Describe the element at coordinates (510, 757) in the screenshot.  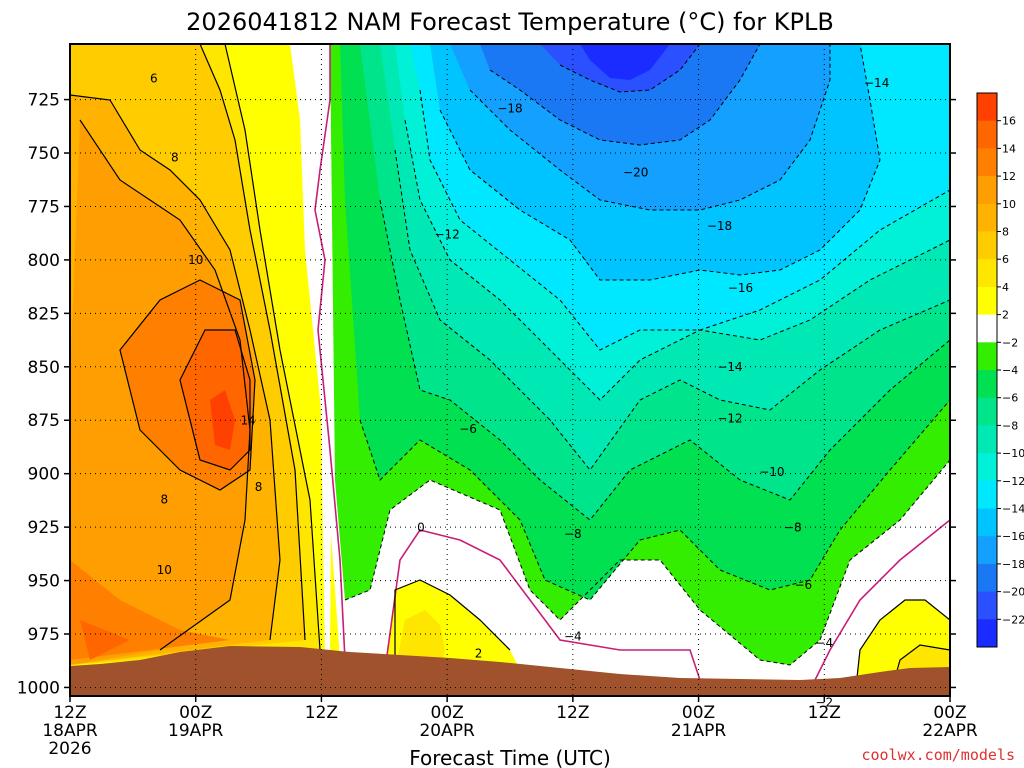
I see `x-axis-label: Forecast Time (UTC)` at that location.